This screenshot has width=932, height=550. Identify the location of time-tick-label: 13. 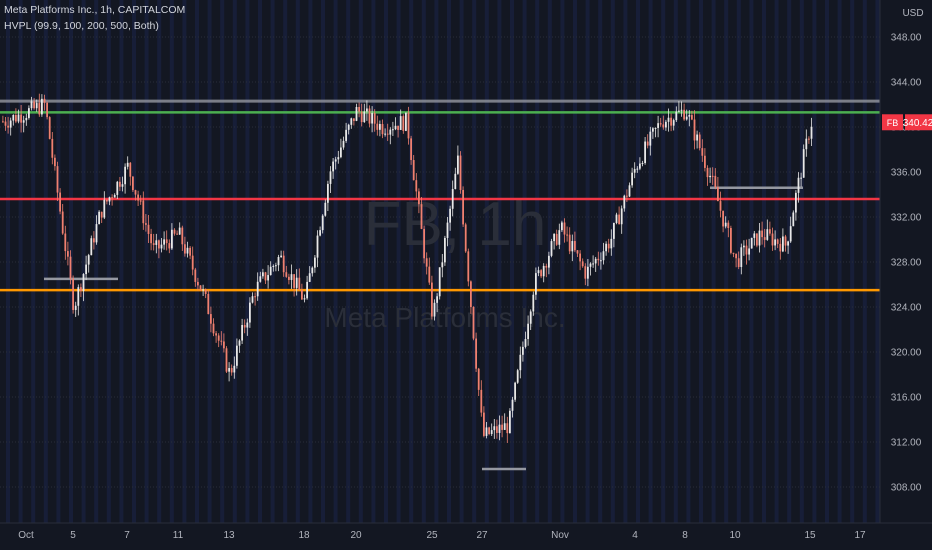
(229, 535).